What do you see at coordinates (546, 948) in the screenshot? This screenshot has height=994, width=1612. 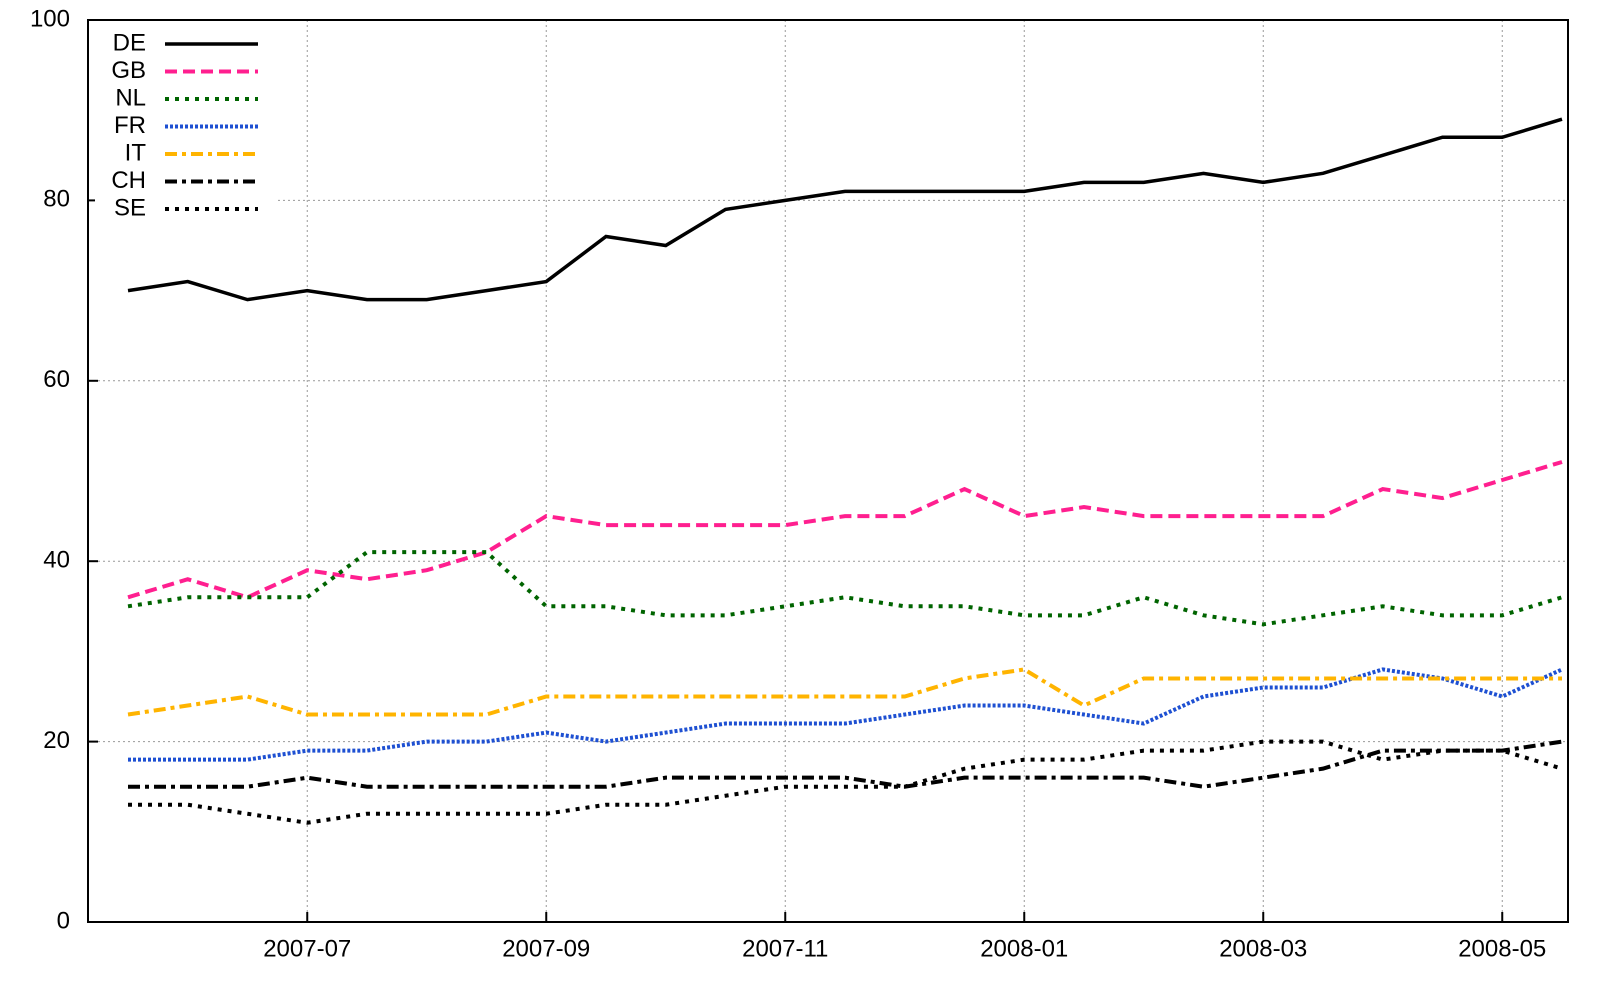 I see `x-tick-label: 2007-09` at bounding box center [546, 948].